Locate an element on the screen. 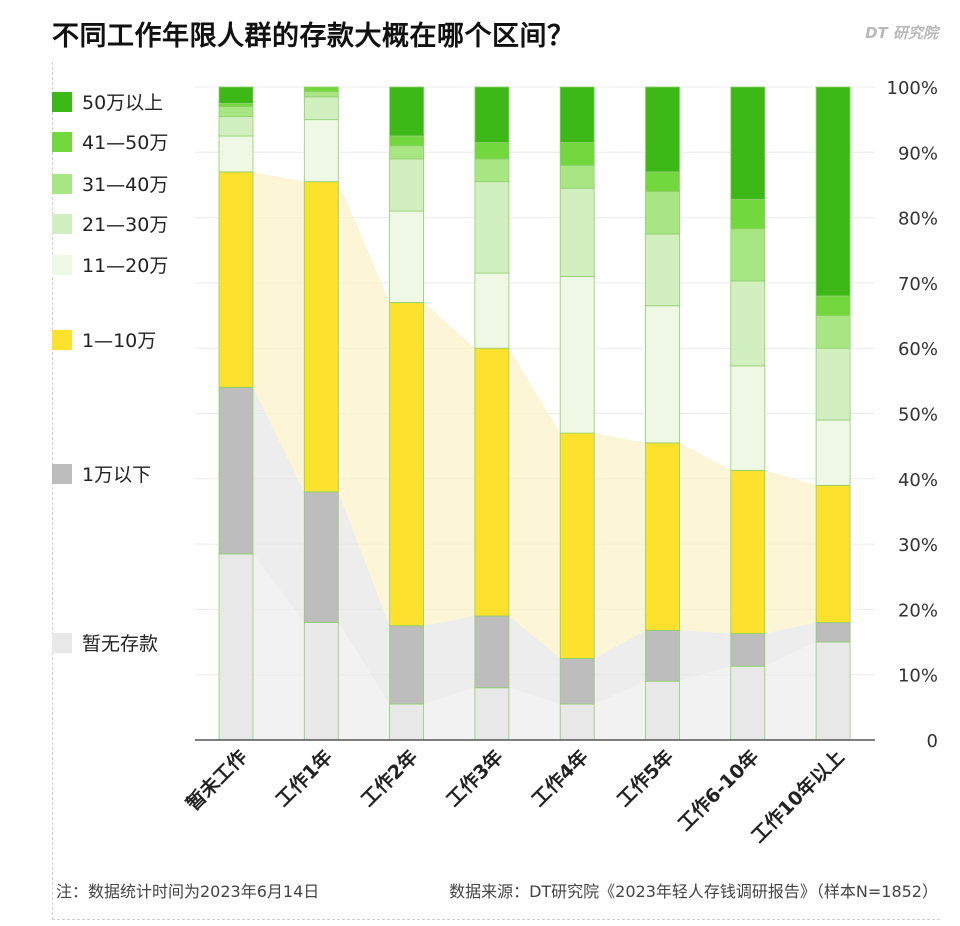 The height and width of the screenshot is (926, 960). legend-item: 1—10万 is located at coordinates (104, 339).